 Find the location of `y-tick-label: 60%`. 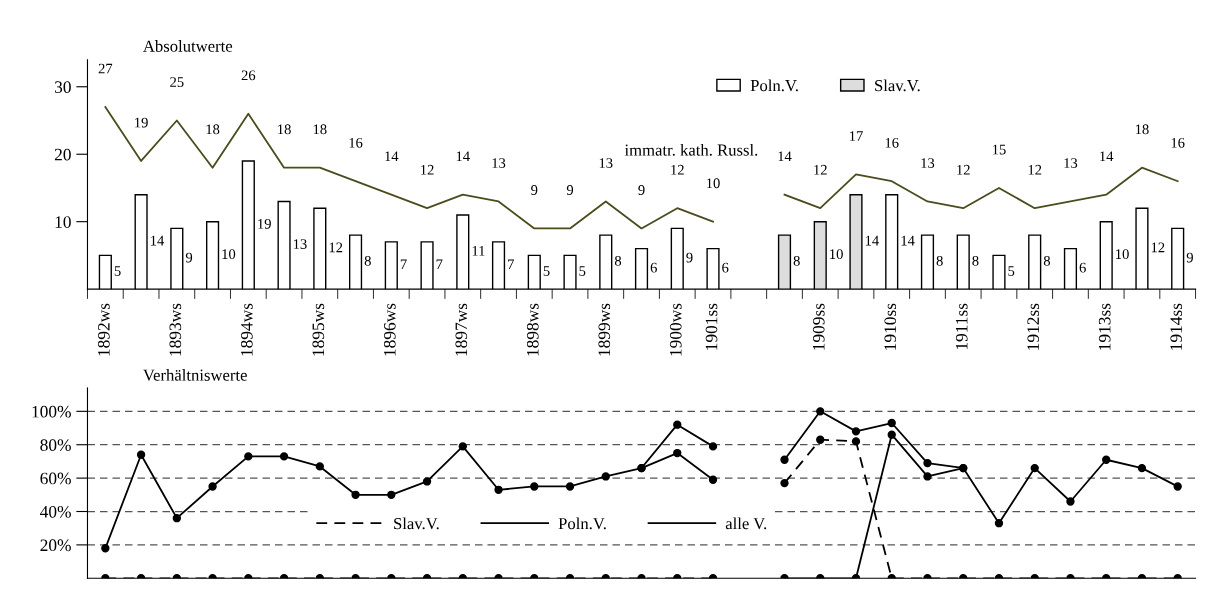

y-tick-label: 60% is located at coordinates (55, 478).